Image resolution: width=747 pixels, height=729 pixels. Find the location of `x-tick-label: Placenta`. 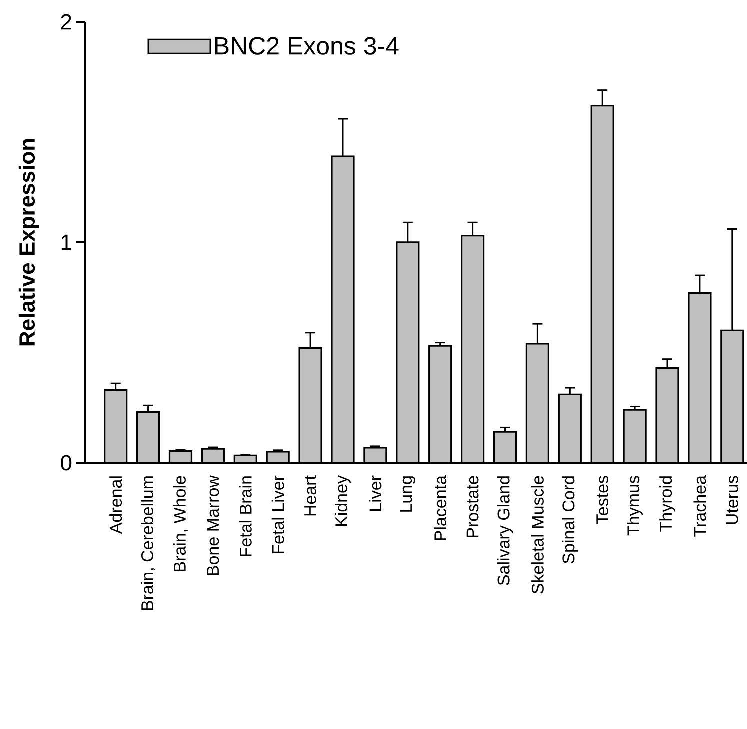

x-tick-label: Placenta is located at coordinates (440, 508).